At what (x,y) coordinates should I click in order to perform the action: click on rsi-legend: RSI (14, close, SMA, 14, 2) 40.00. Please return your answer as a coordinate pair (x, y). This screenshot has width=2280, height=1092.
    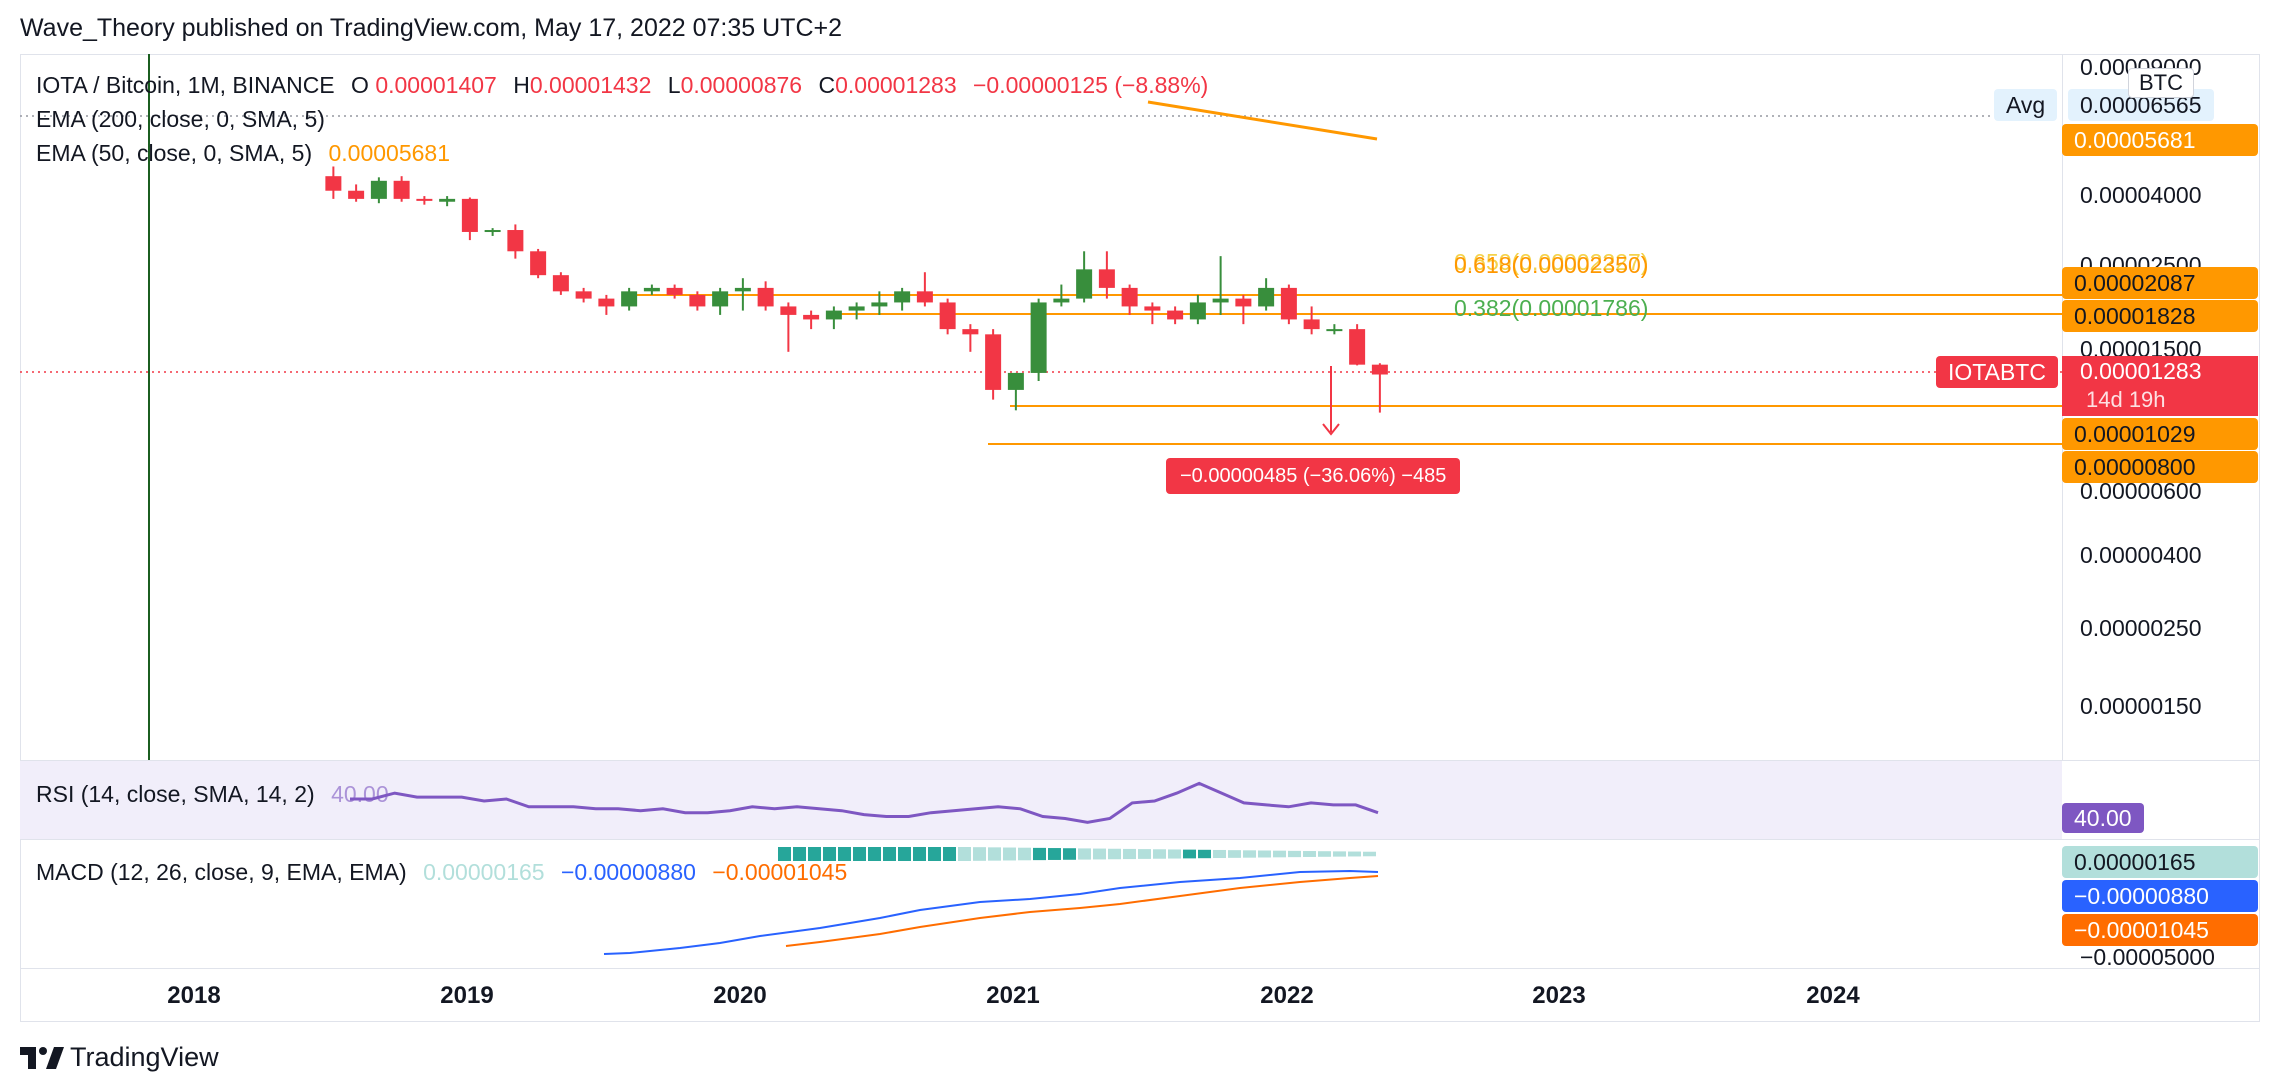
    Looking at the image, I should click on (217, 794).